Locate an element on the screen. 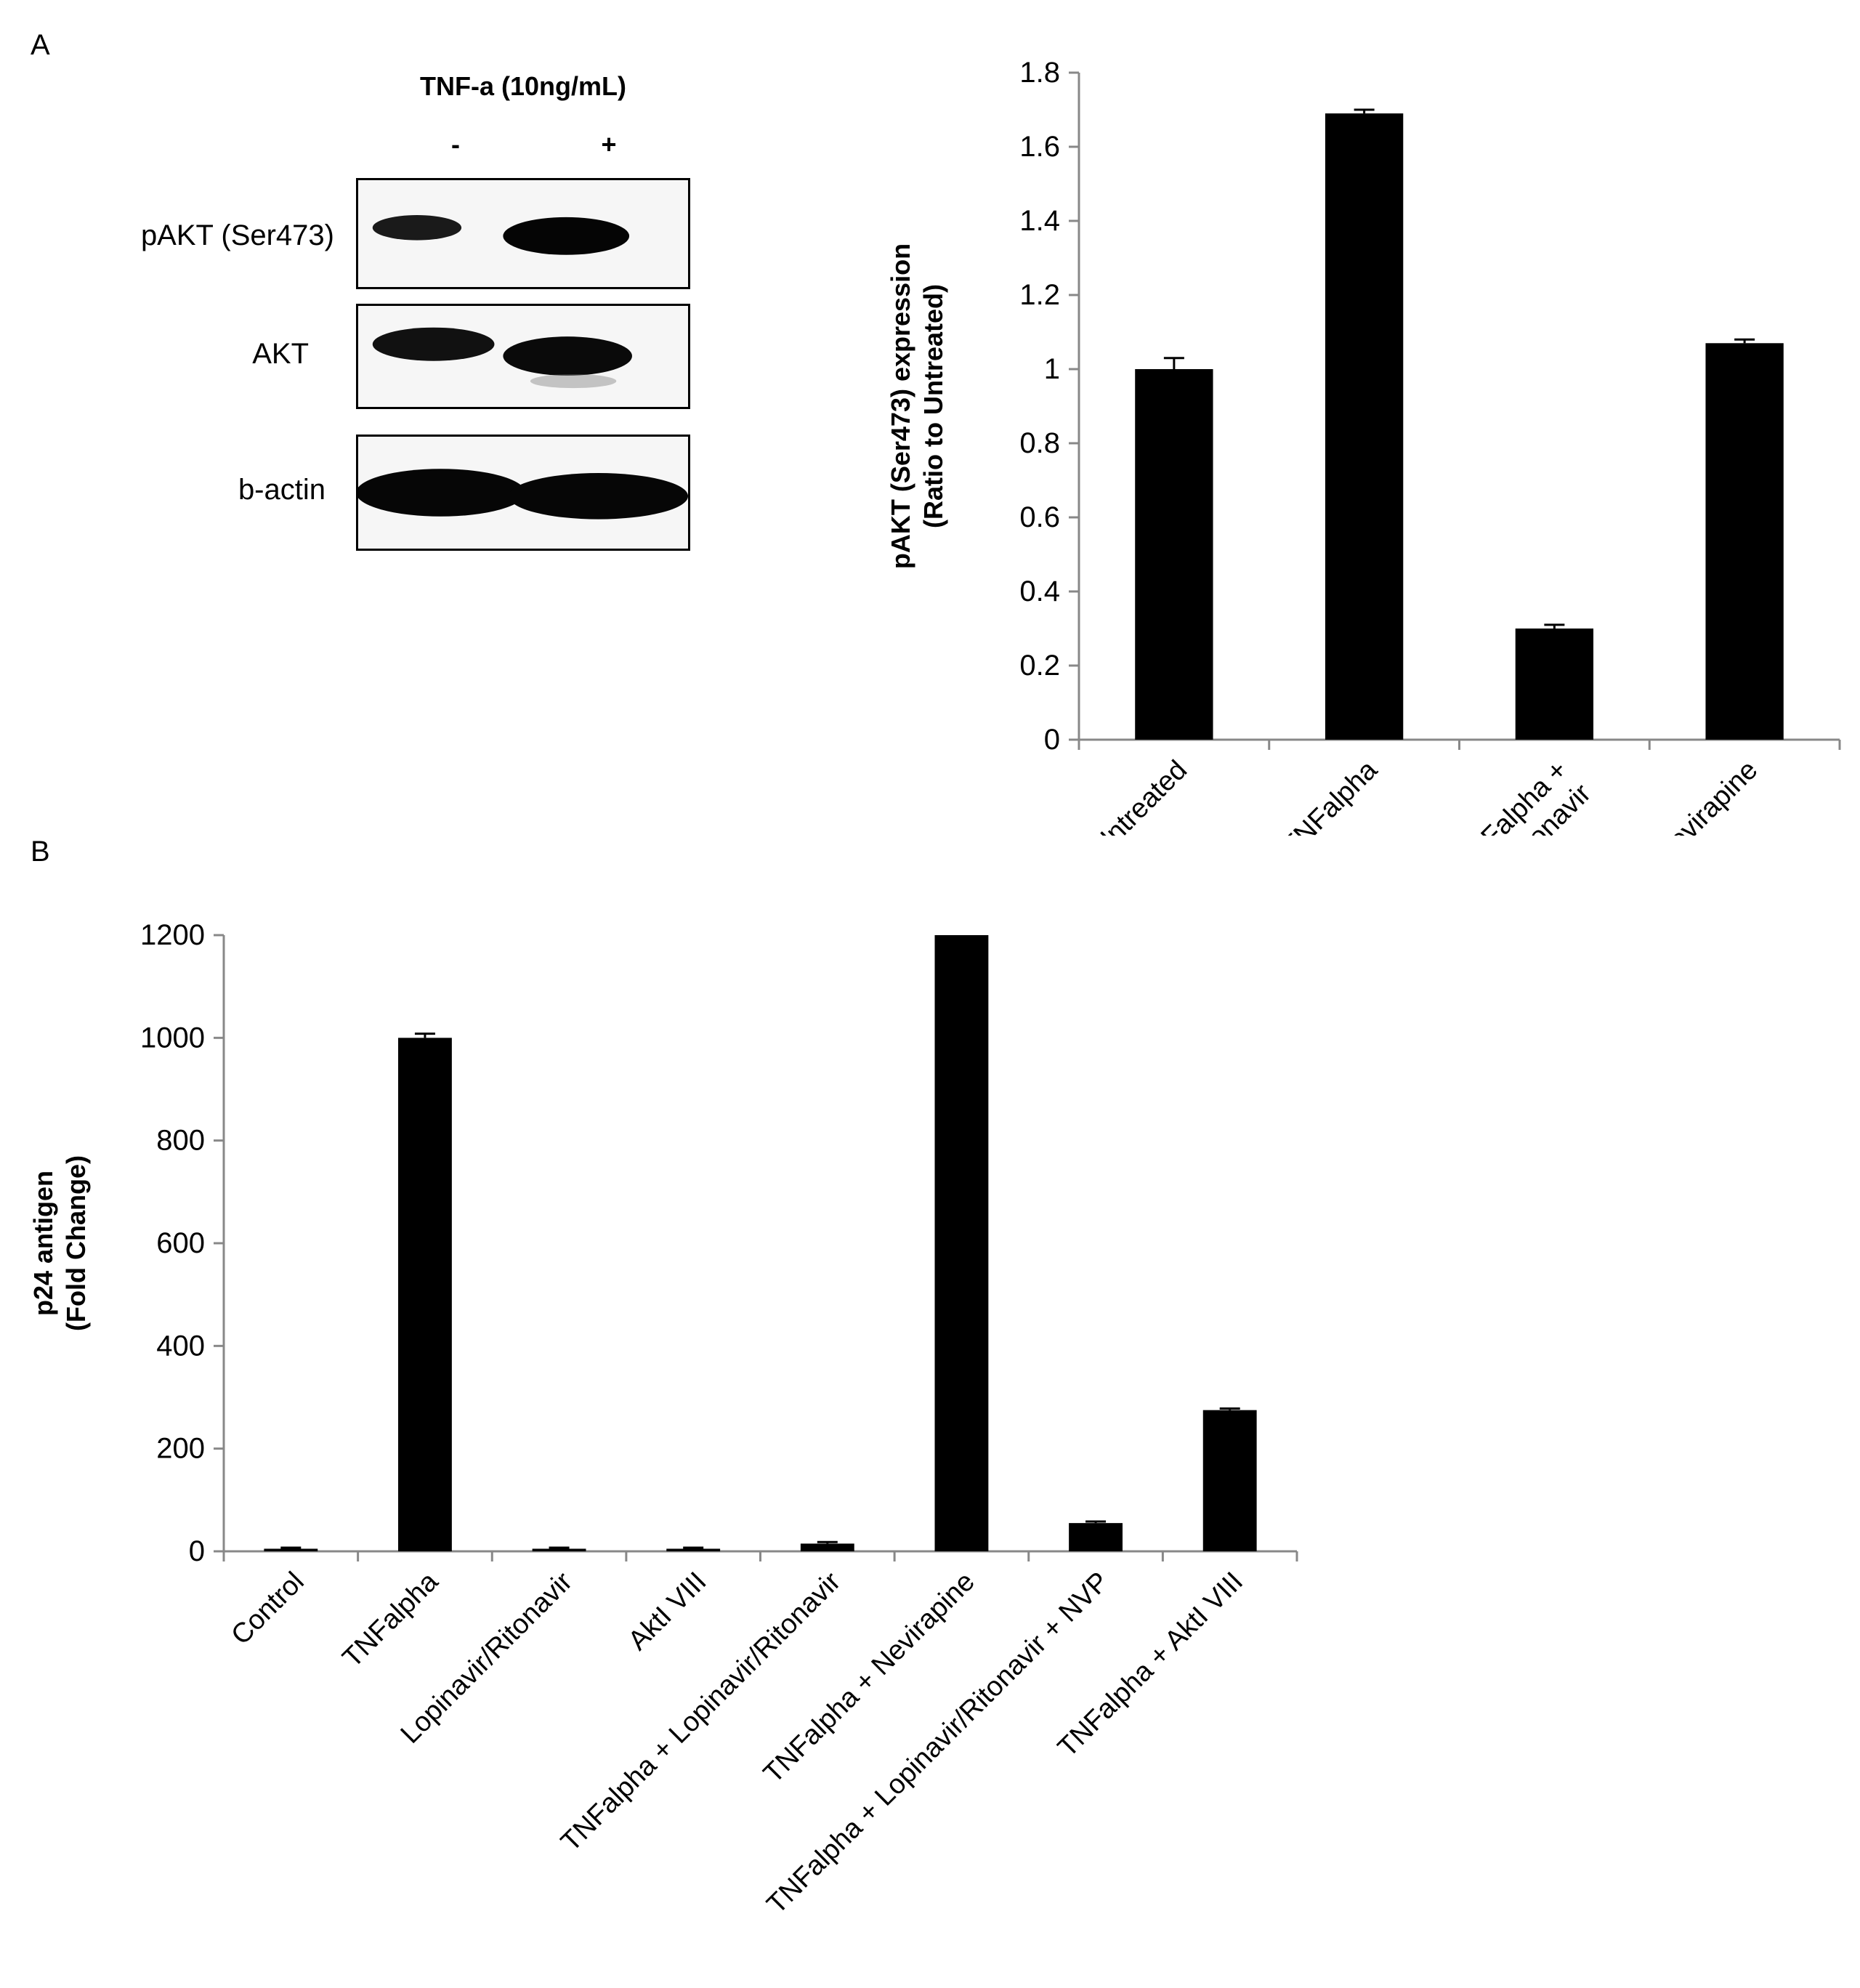 The width and height of the screenshot is (1860, 1988). chart-b-y-tick-label: 200 is located at coordinates (180, 1449).